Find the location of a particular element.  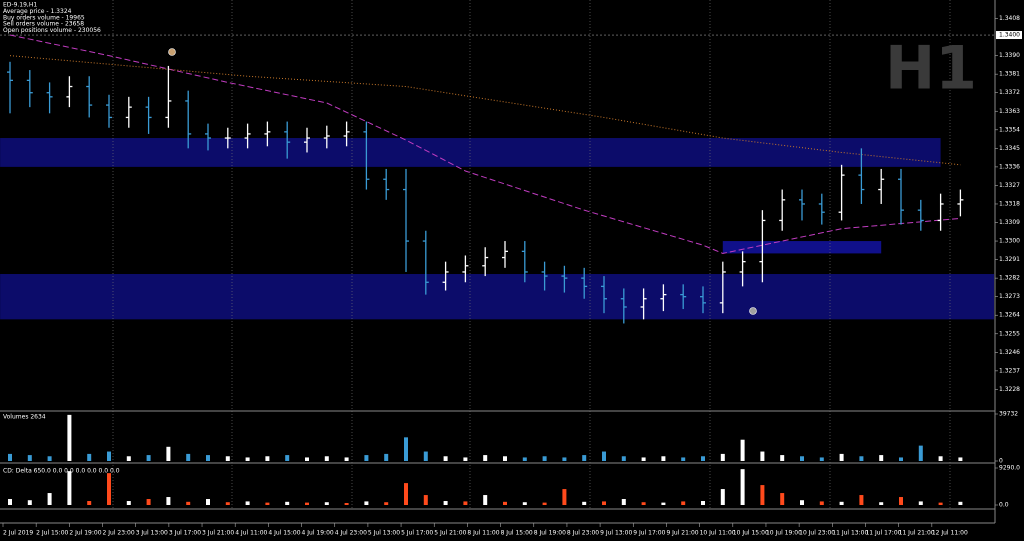

timeframe-watermark: H1 is located at coordinates (931, 69).